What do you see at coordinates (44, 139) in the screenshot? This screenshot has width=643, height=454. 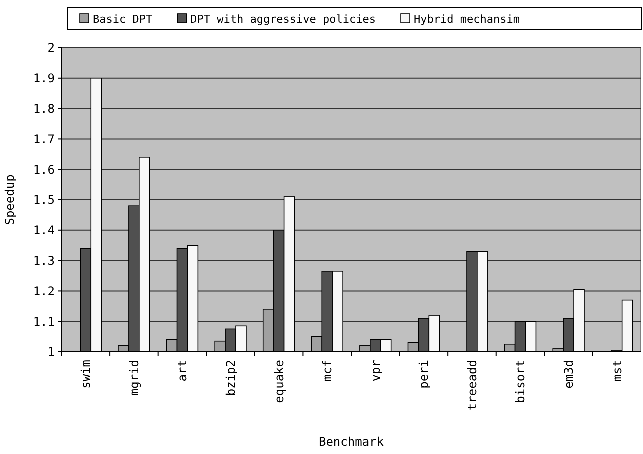 I see `y-tick-label: 1.7` at bounding box center [44, 139].